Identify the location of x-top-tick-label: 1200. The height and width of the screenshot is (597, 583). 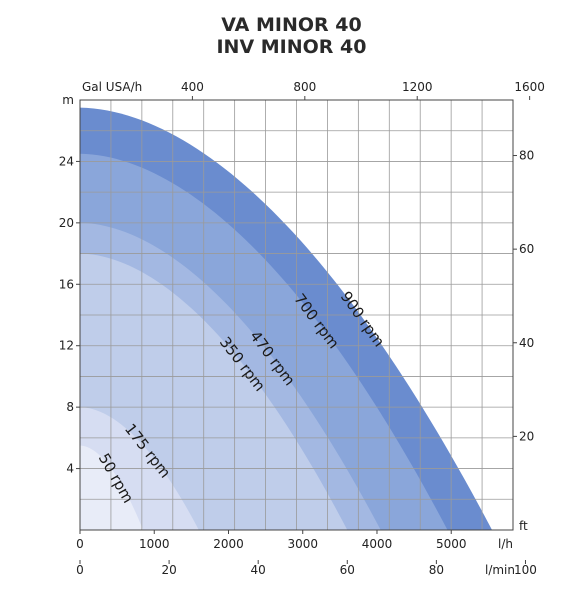
(417, 87).